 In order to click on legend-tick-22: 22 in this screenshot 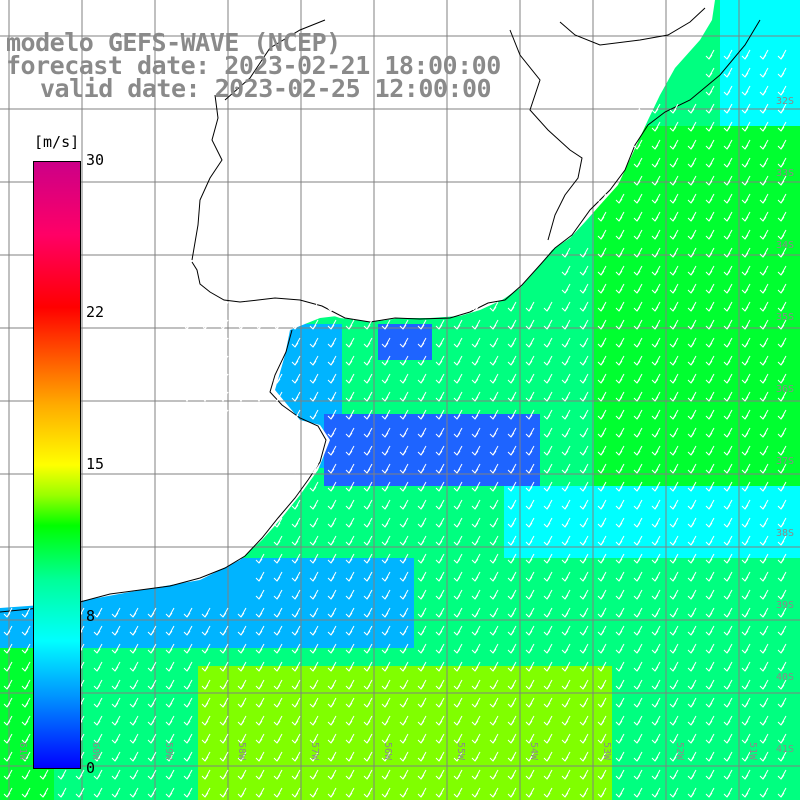, I will do `click(95, 312)`.